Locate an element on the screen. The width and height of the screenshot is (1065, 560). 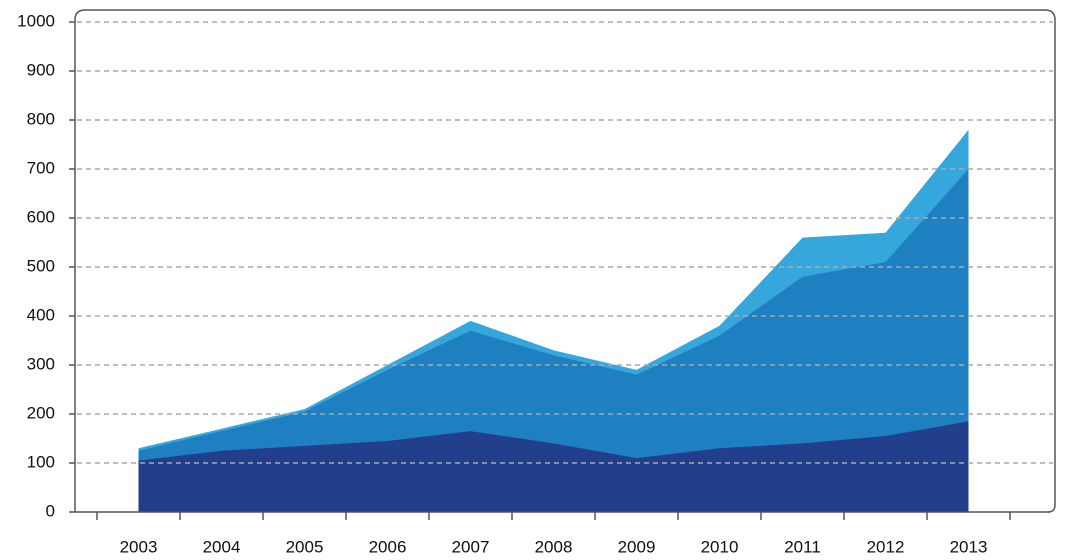
area is located at coordinates (553, 466).